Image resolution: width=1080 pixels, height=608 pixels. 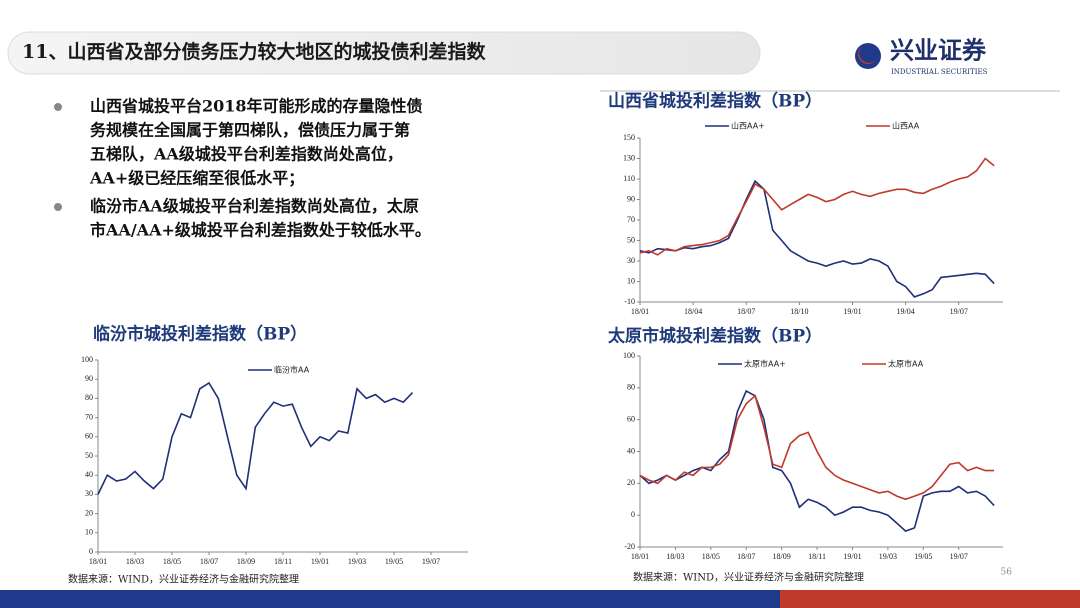 What do you see at coordinates (905, 311) in the screenshot?
I see `x-tick-label: 19/04` at bounding box center [905, 311].